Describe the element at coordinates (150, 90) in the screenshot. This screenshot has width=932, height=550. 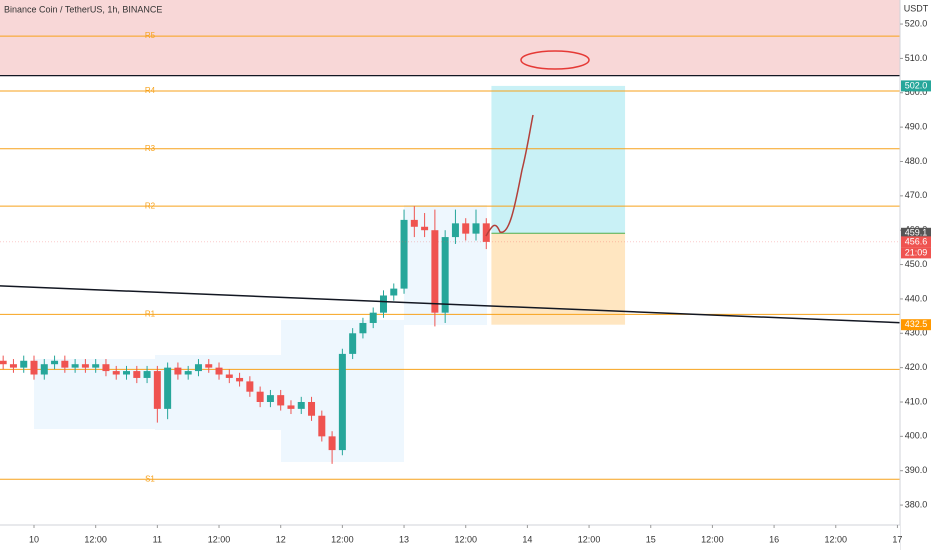
I see `pivot-label: R4` at that location.